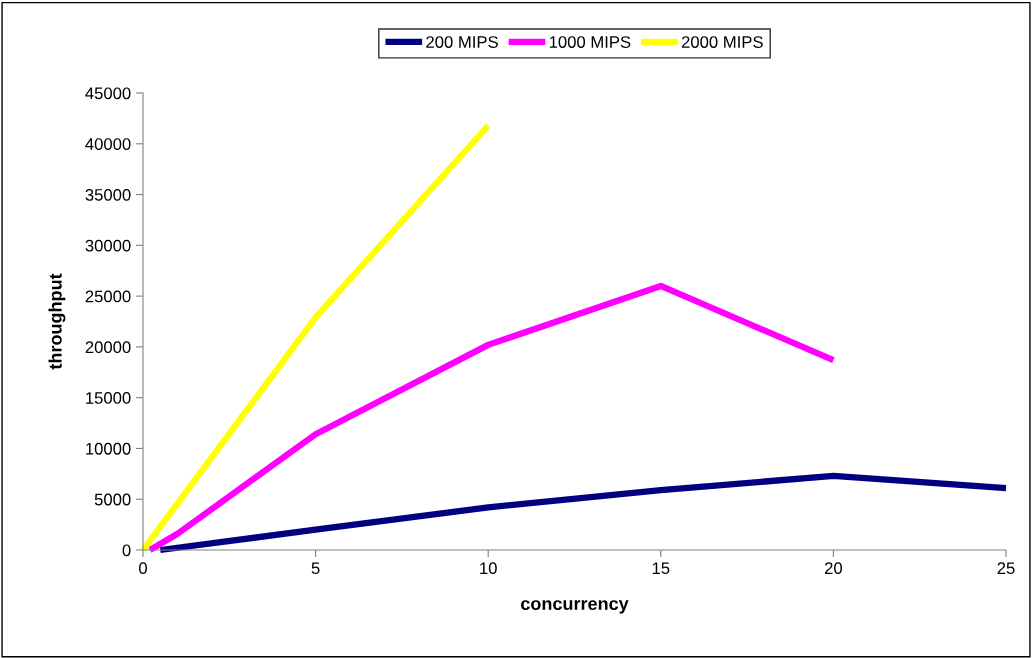 This screenshot has height=658, width=1032. I want to click on x-tick-label: 5, so click(315, 568).